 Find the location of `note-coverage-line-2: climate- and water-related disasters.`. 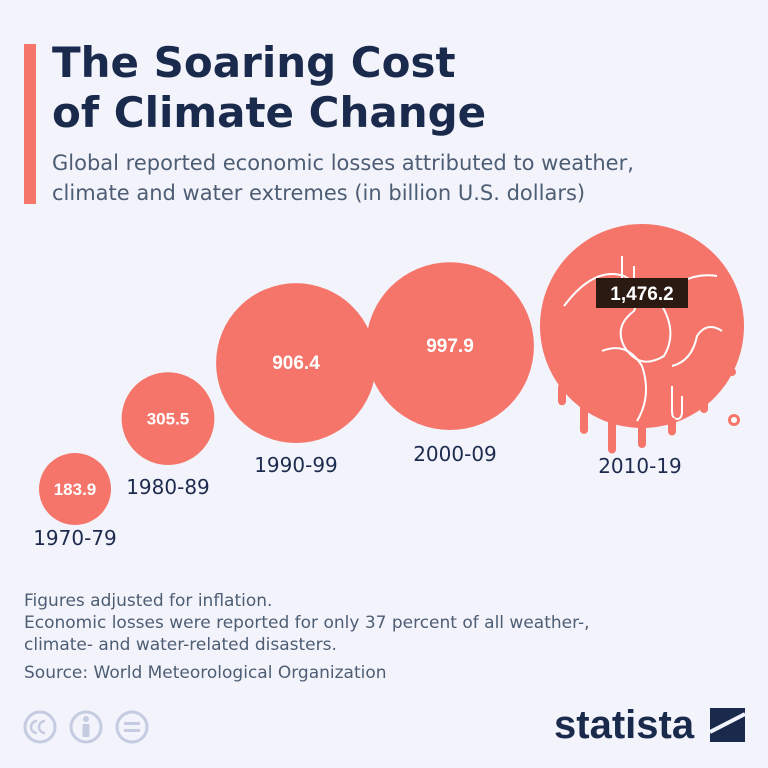

note-coverage-line-2: climate- and water-related disasters. is located at coordinates (180, 645).